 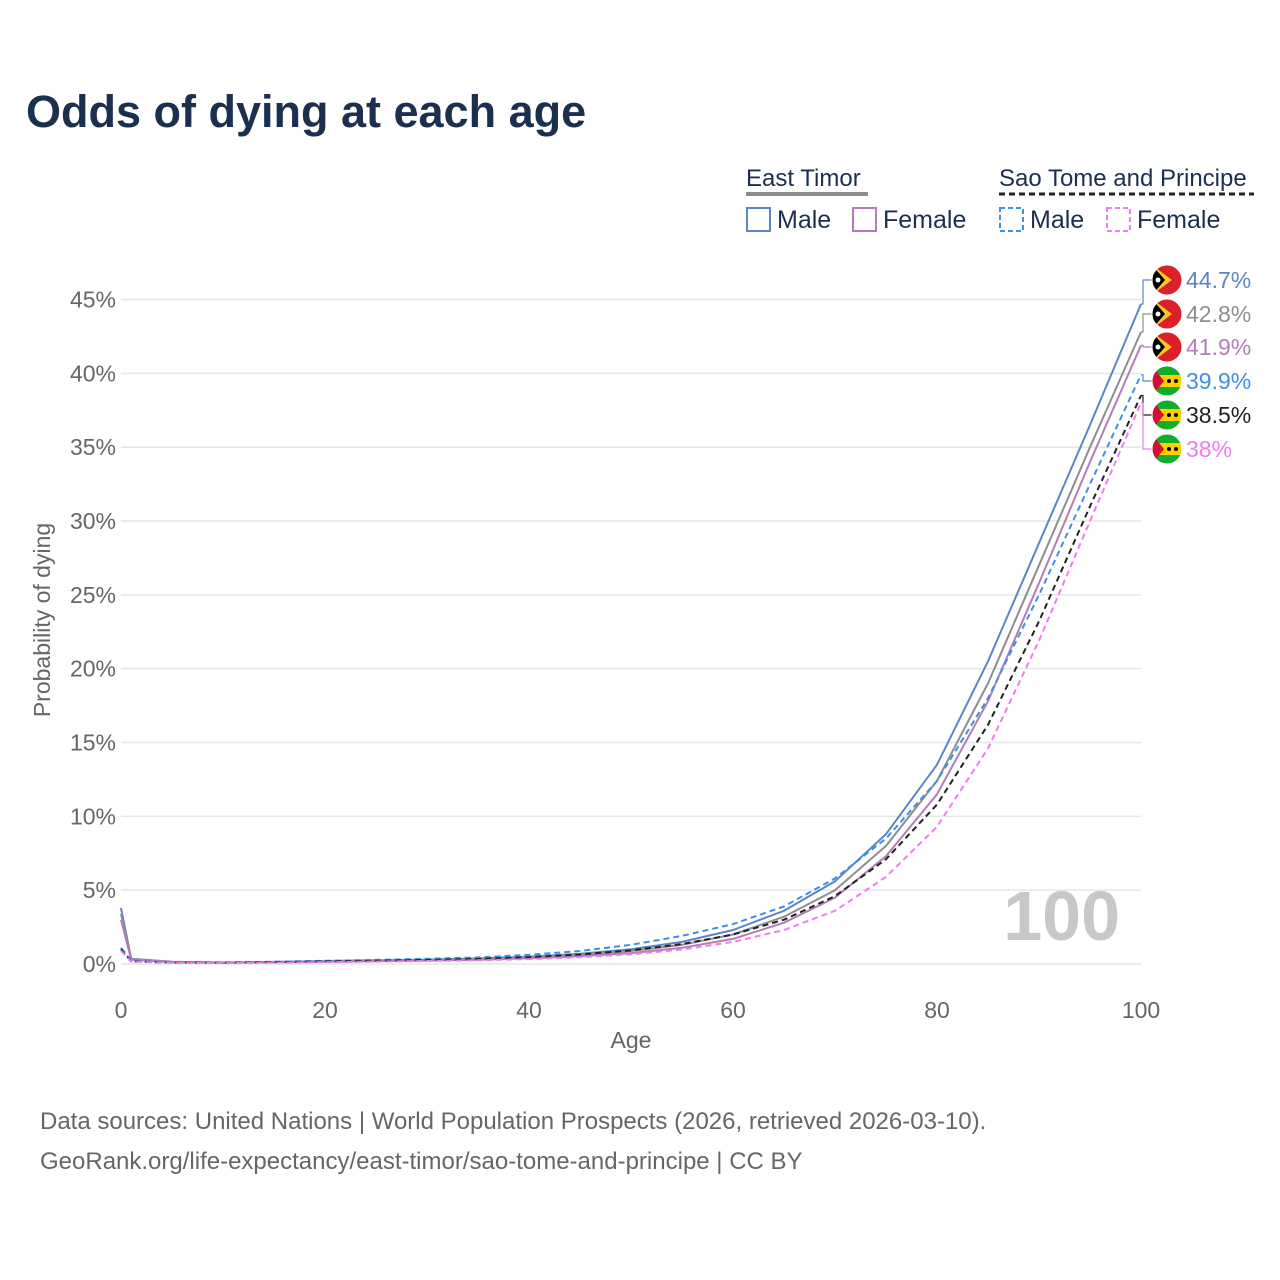 I want to click on end-value-label: 42.8%, so click(x=1218, y=314).